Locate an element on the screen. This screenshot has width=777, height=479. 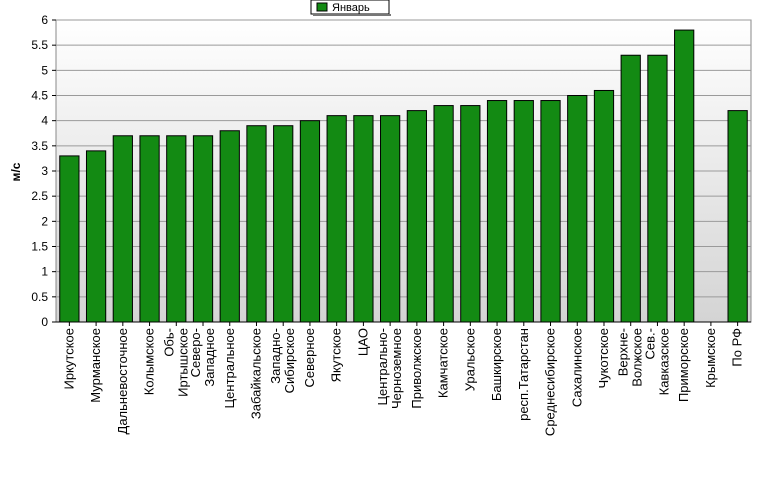
x-tick-label: Дальневосточное is located at coordinates (122, 381).